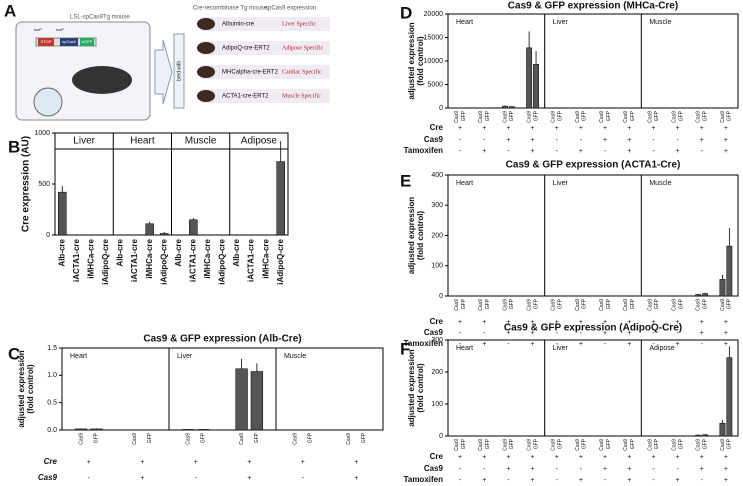 The width and height of the screenshot is (743, 486). What do you see at coordinates (14, 353) in the screenshot?
I see `panel-letter: C` at bounding box center [14, 353].